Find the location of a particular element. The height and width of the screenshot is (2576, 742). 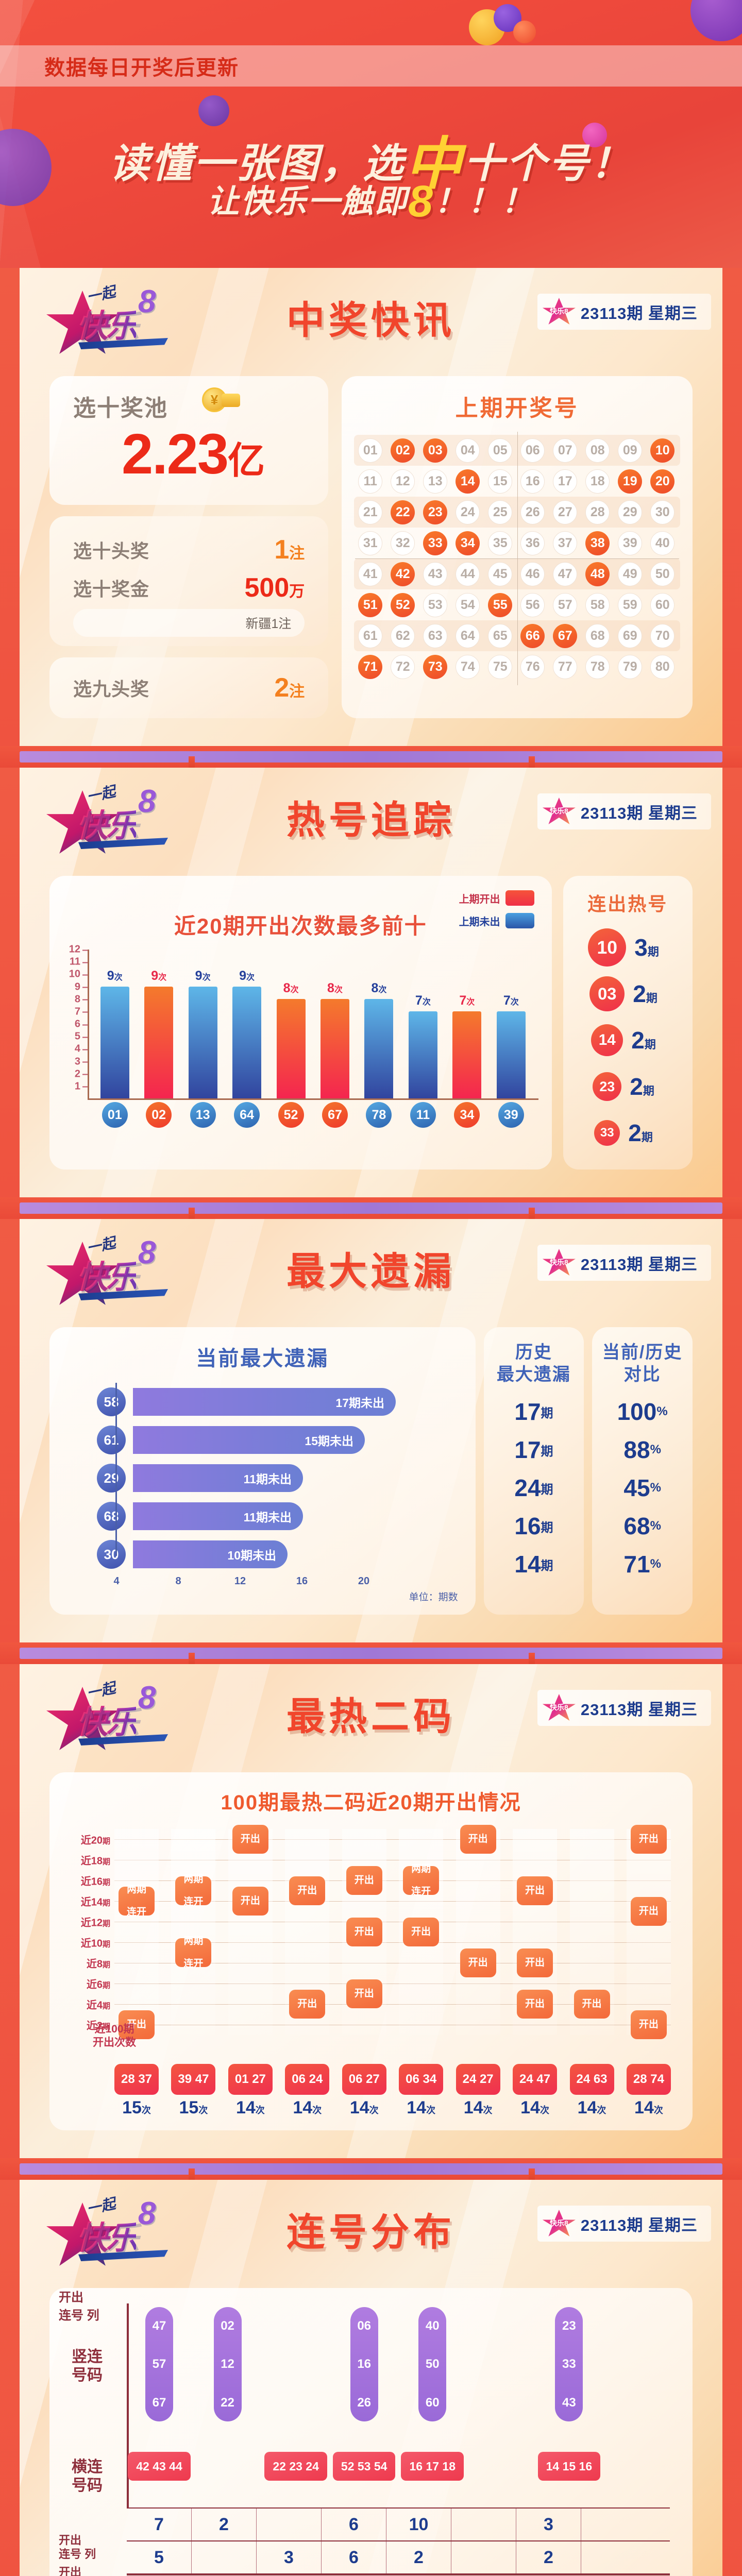

number-ball: 27 is located at coordinates (565, 512).